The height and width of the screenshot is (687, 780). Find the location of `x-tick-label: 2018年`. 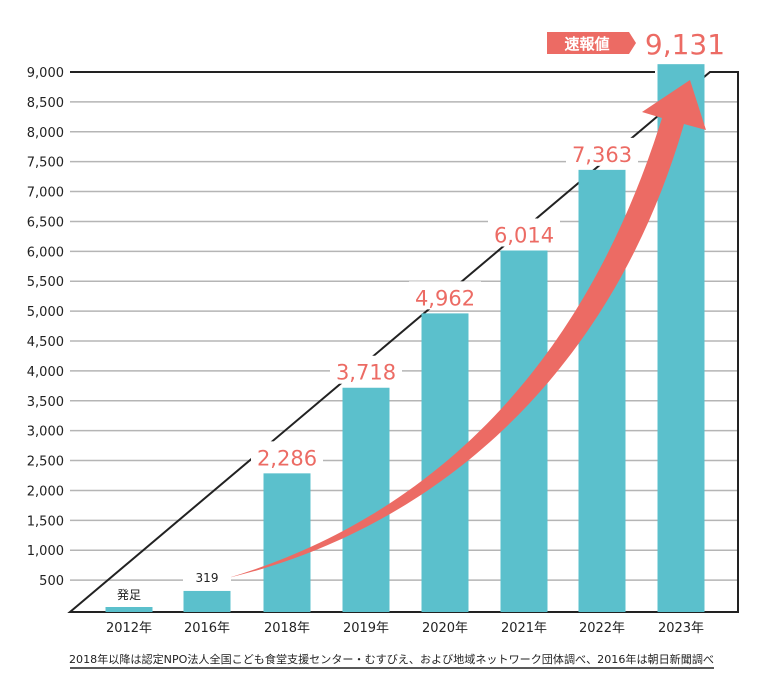

x-tick-label: 2018年 is located at coordinates (287, 628).